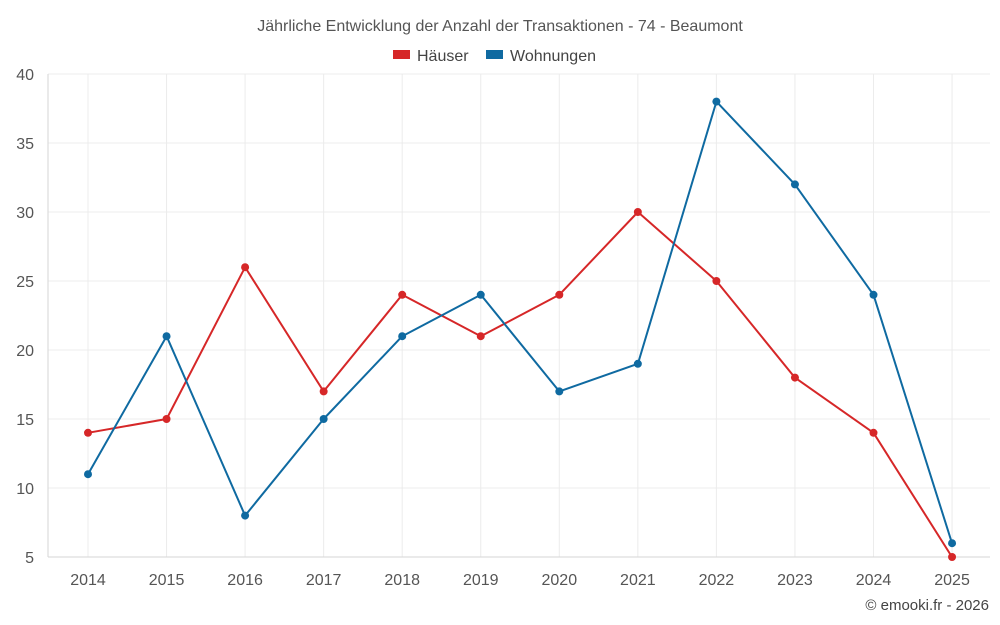 The width and height of the screenshot is (1000, 625). Describe the element at coordinates (402, 580) in the screenshot. I see `x-tick-label: 2018` at that location.